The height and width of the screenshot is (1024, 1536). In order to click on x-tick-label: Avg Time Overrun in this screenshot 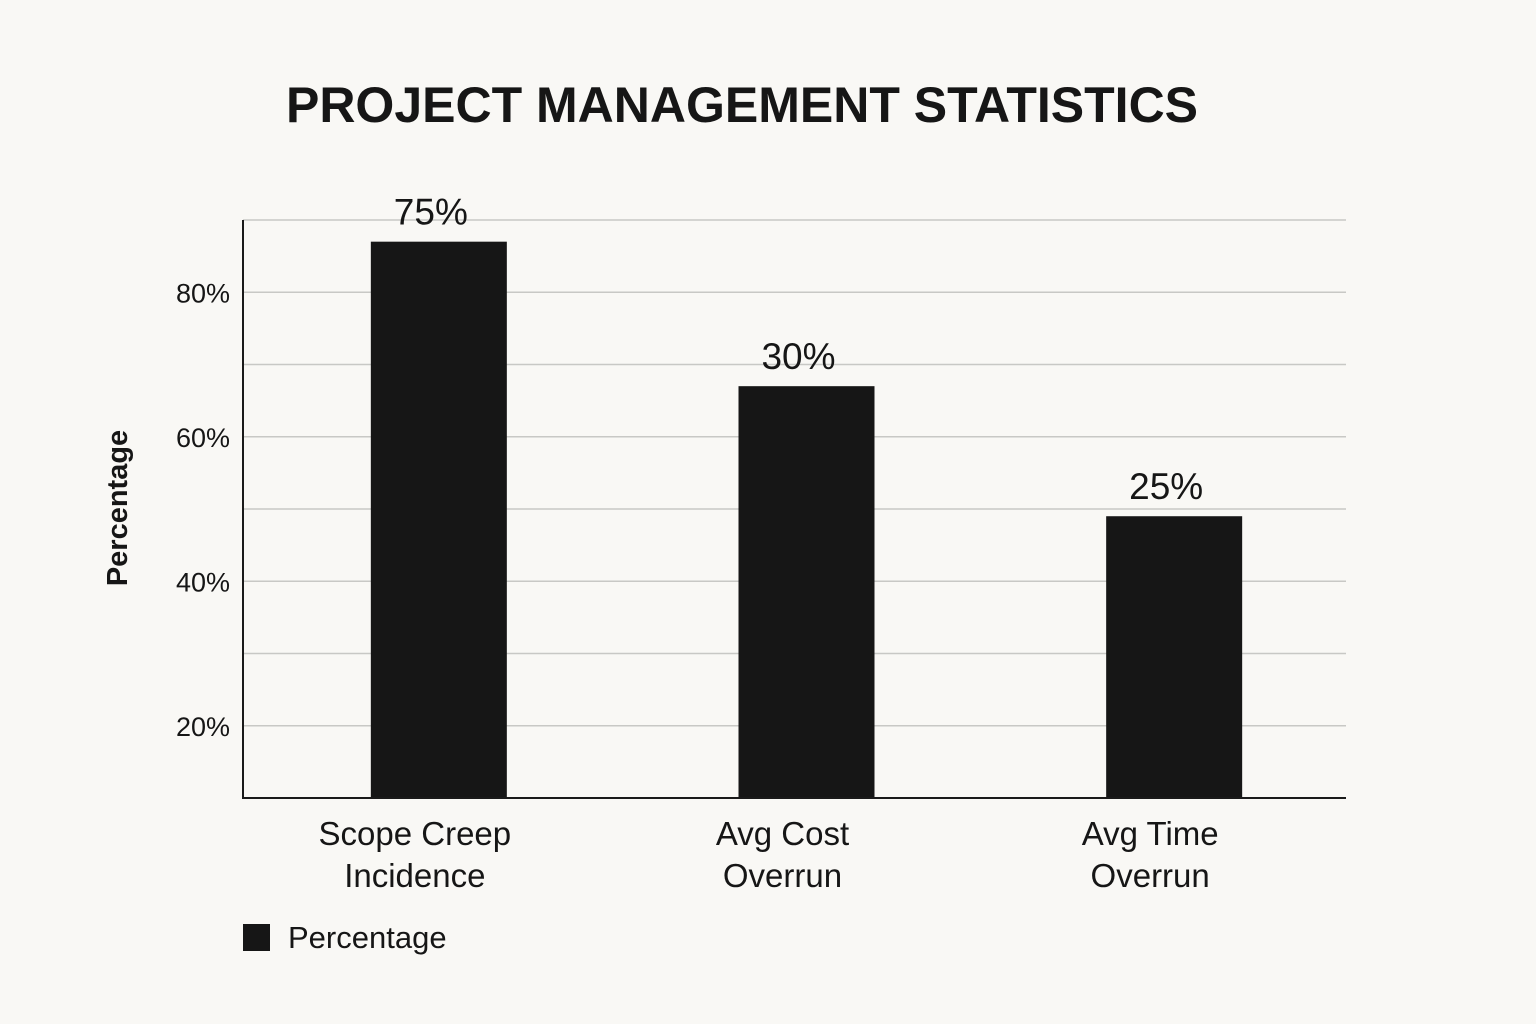, I will do `click(1150, 854)`.